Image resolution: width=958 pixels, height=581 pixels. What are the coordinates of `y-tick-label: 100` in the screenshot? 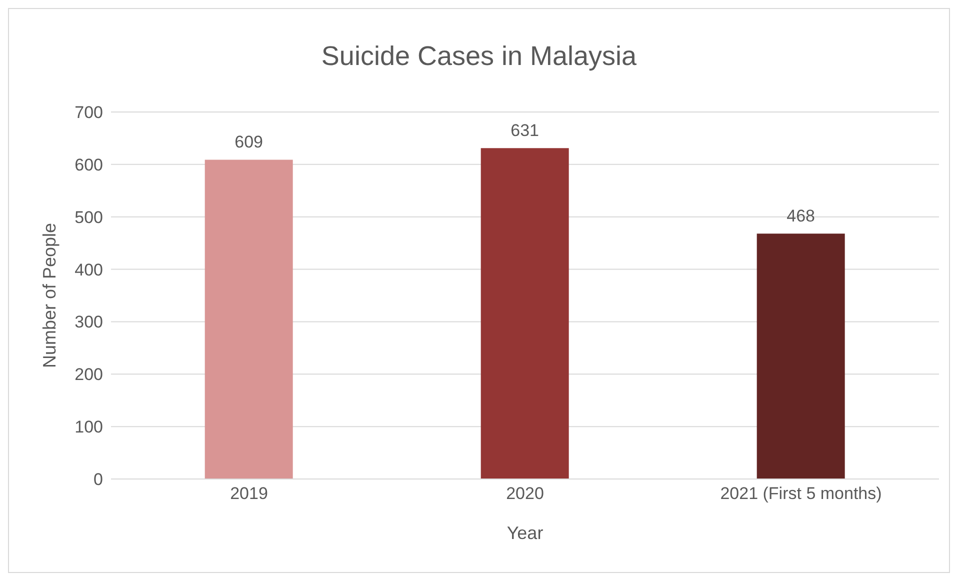 It's located at (88, 427).